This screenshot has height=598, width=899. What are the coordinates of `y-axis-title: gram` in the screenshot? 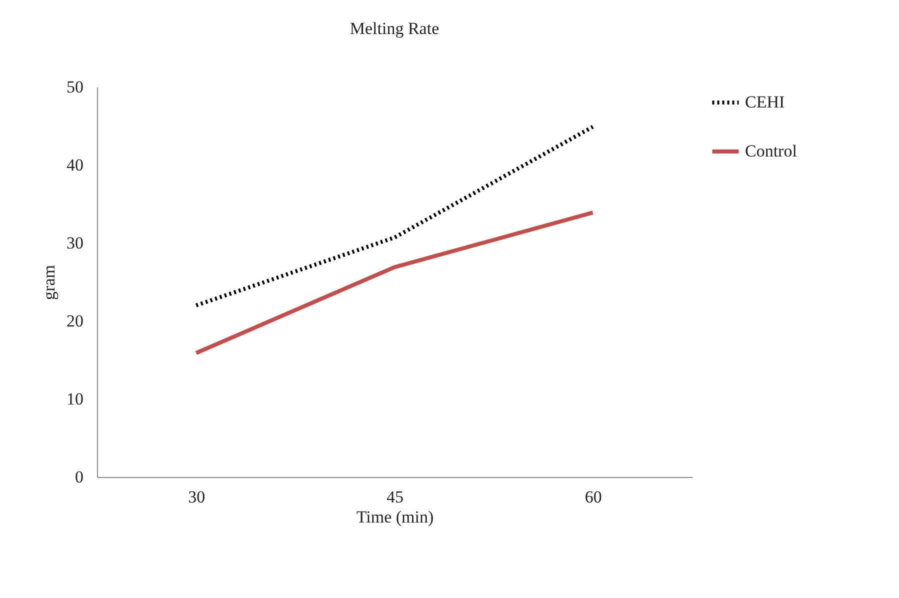 It's located at (49, 282).